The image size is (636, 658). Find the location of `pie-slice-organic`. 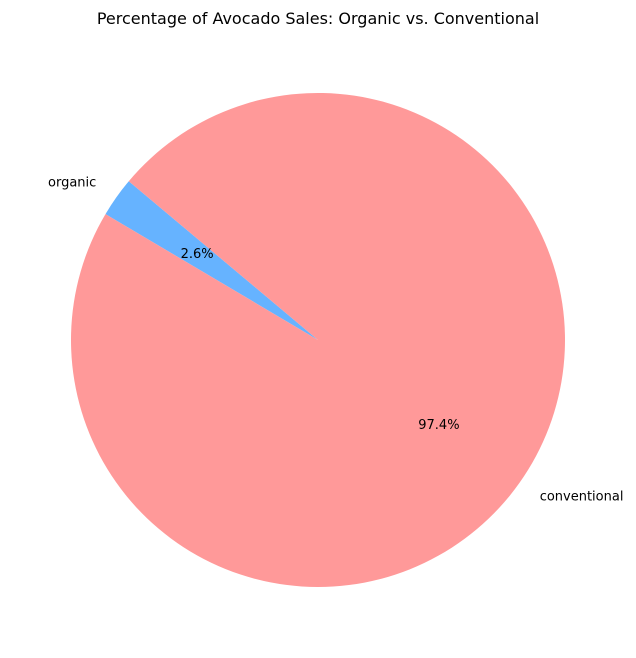

pie-slice-organic is located at coordinates (211, 260).